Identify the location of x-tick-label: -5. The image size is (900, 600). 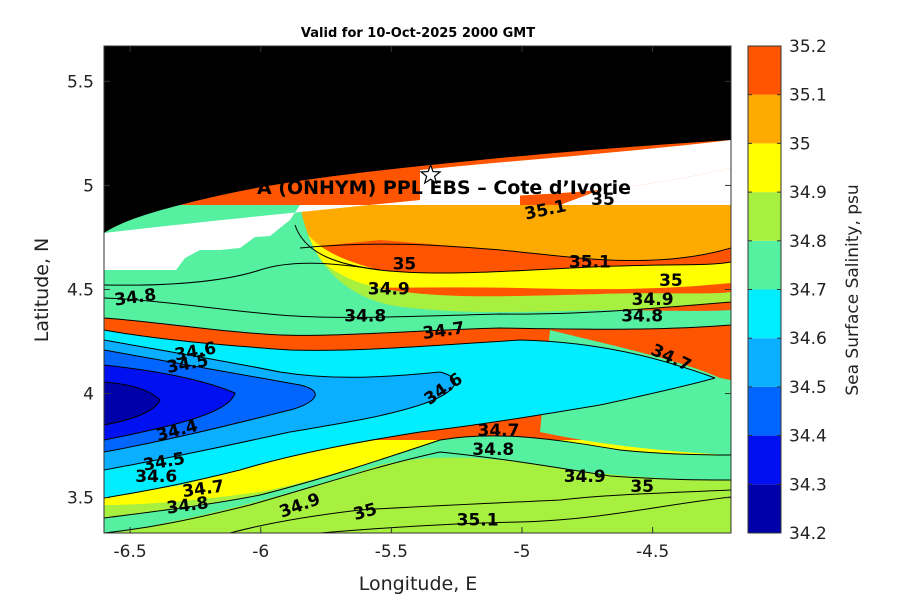
(522, 552).